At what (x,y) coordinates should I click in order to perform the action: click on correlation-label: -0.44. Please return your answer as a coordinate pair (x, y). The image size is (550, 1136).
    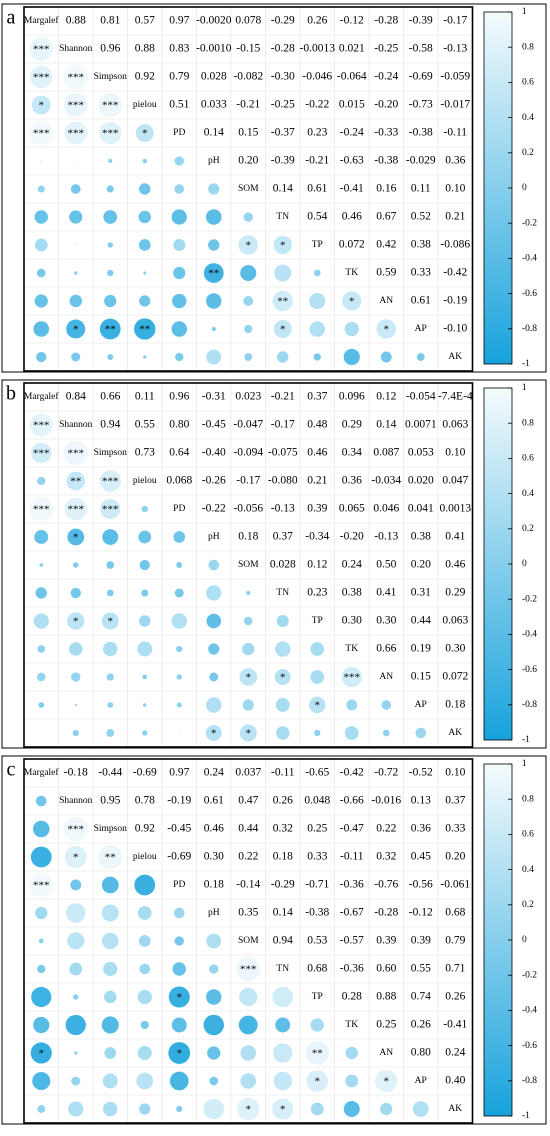
    Looking at the image, I should click on (110, 773).